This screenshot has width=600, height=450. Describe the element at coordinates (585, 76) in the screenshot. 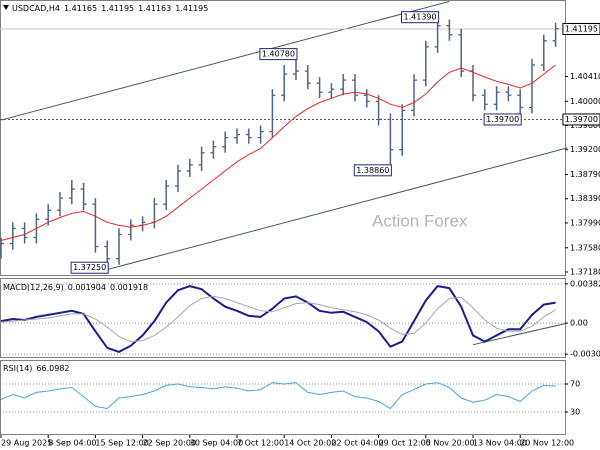

I see `y-tick-label: 1.40410` at that location.